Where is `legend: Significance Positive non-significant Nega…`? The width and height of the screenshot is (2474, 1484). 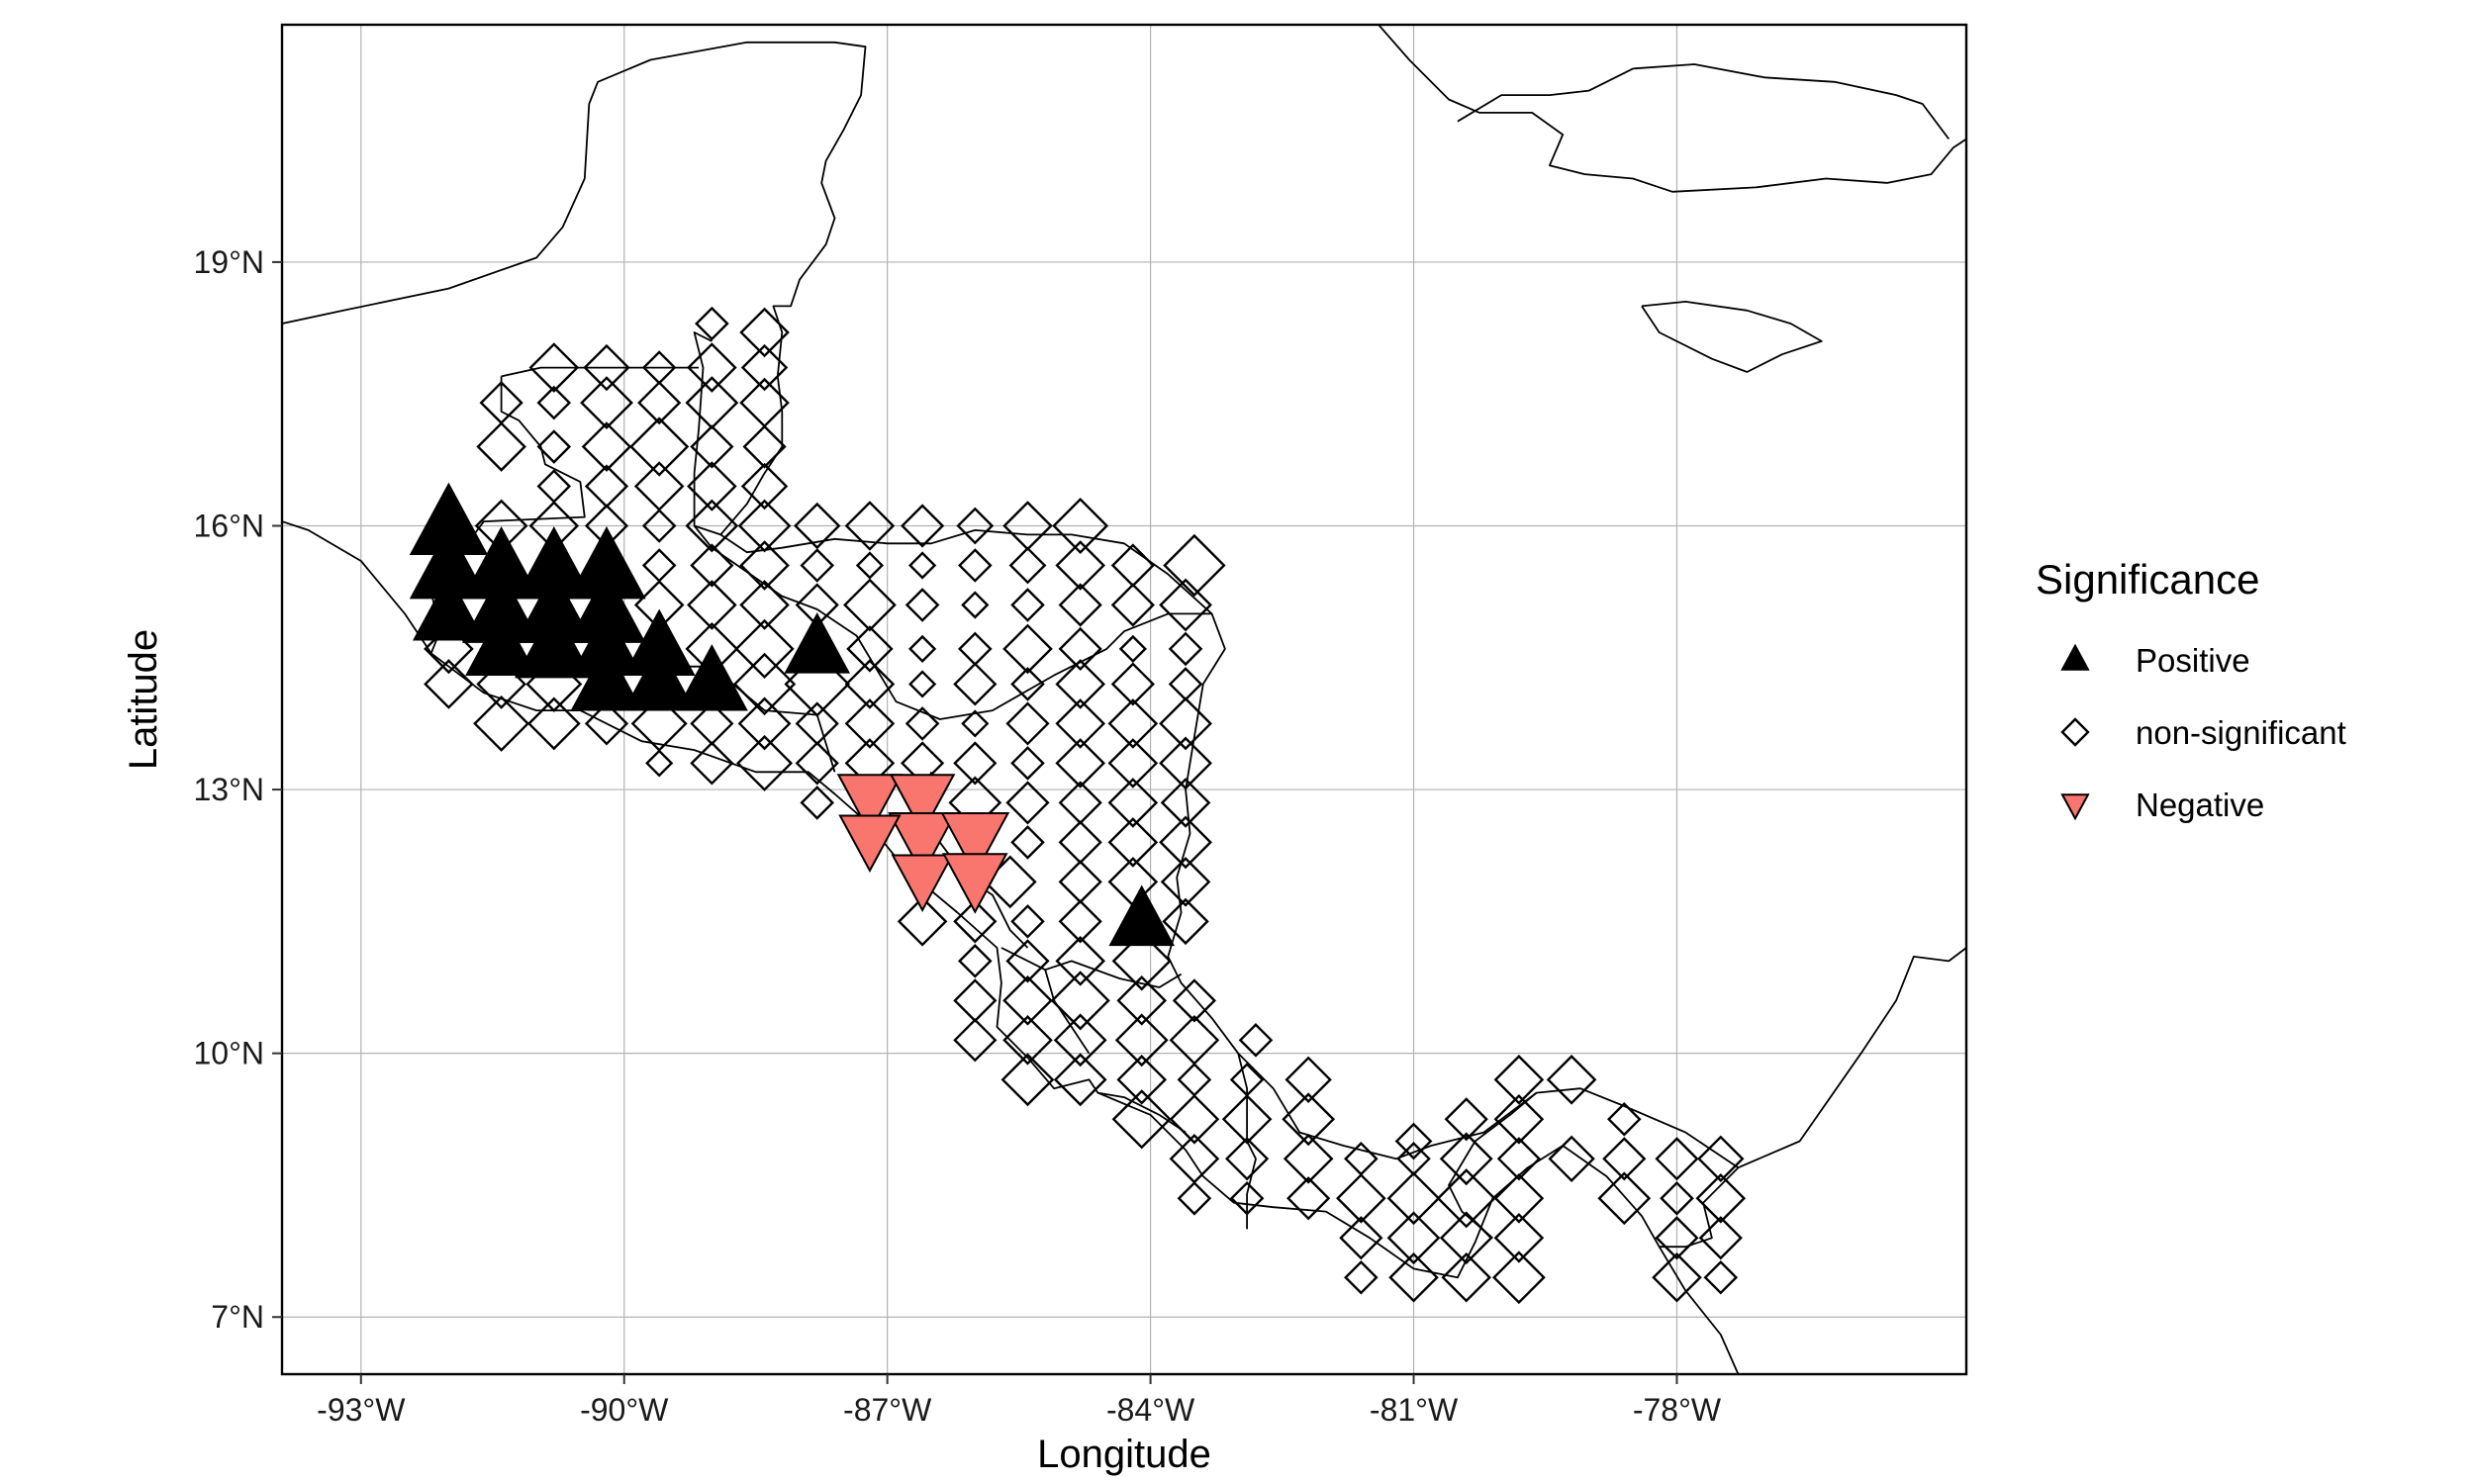 legend: Significance Positive non-significant Nega… is located at coordinates (2191, 689).